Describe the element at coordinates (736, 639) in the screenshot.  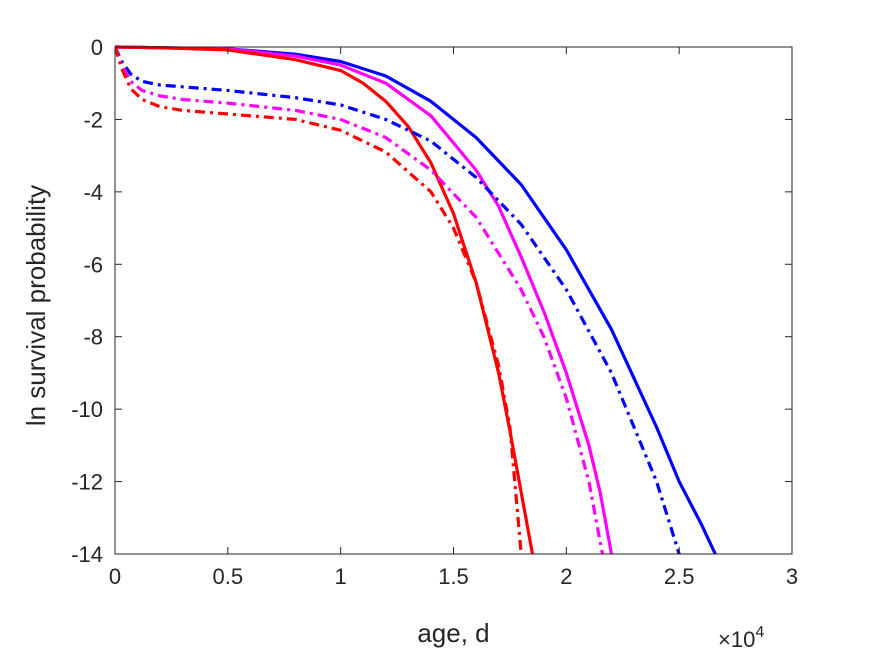
I see `x-axis-multiplier-base: ×10` at that location.